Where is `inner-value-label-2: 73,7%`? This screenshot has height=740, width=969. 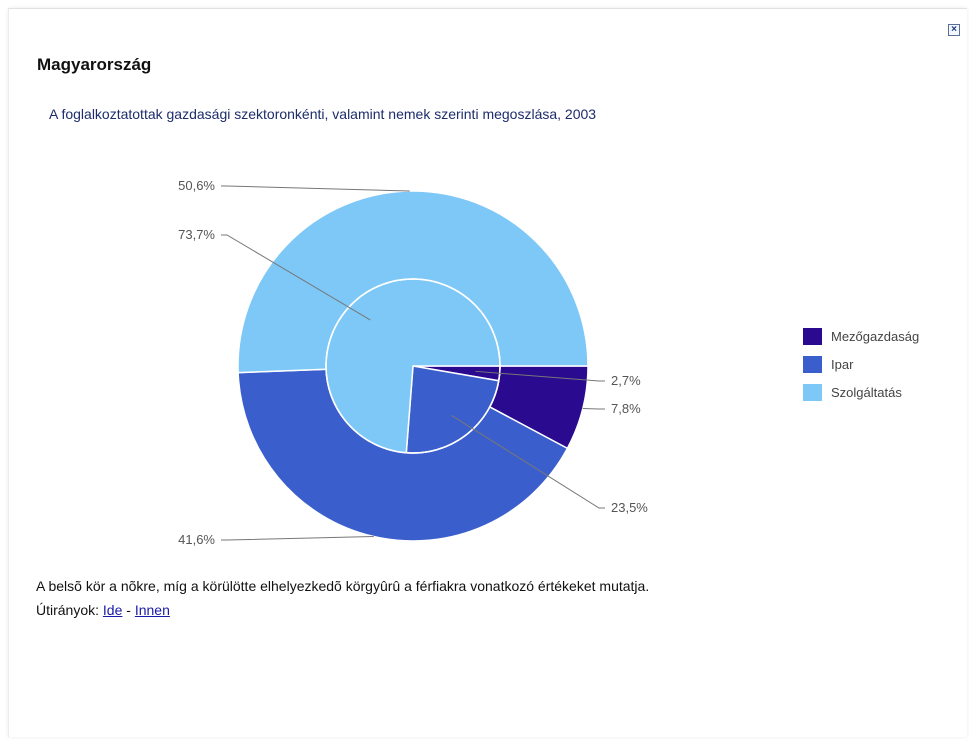
inner-value-label-2: 73,7% is located at coordinates (196, 234).